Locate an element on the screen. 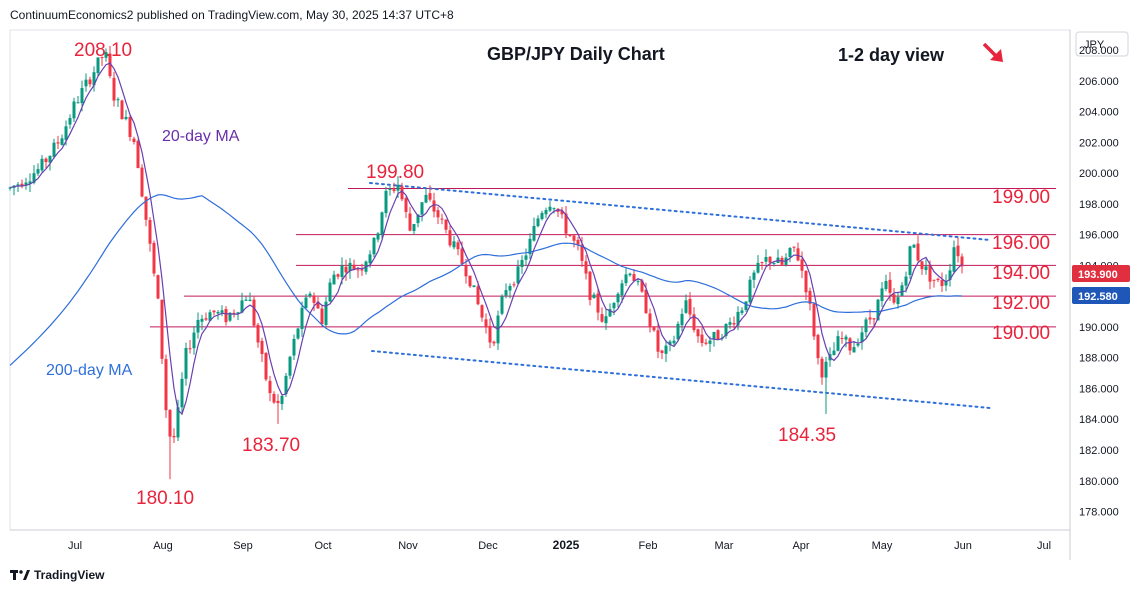 The image size is (1143, 593). tradingview-brand: TradingView is located at coordinates (57, 575).